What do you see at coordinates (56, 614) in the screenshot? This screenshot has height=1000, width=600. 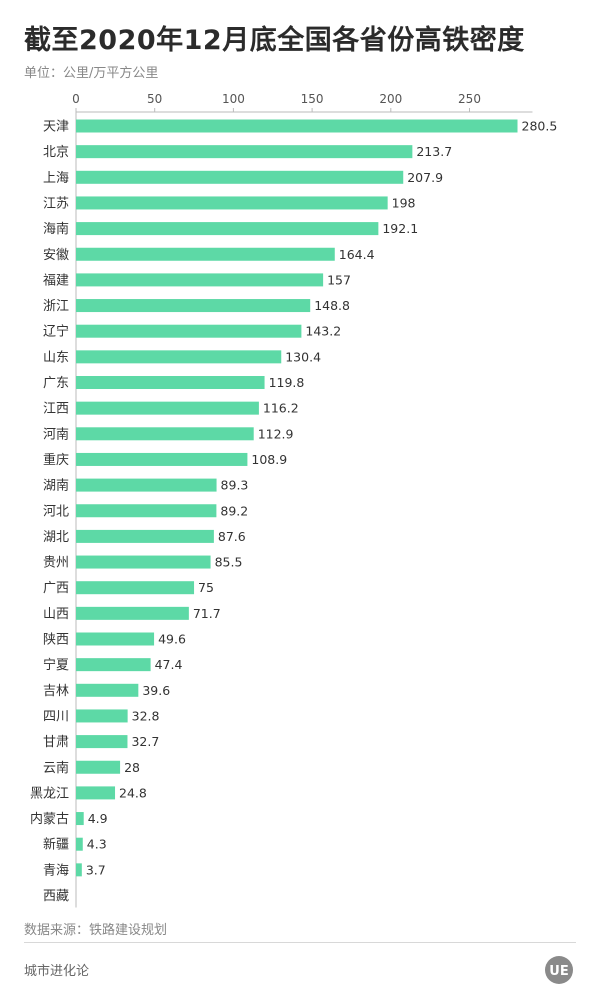 I see `category-label: 山西` at bounding box center [56, 614].